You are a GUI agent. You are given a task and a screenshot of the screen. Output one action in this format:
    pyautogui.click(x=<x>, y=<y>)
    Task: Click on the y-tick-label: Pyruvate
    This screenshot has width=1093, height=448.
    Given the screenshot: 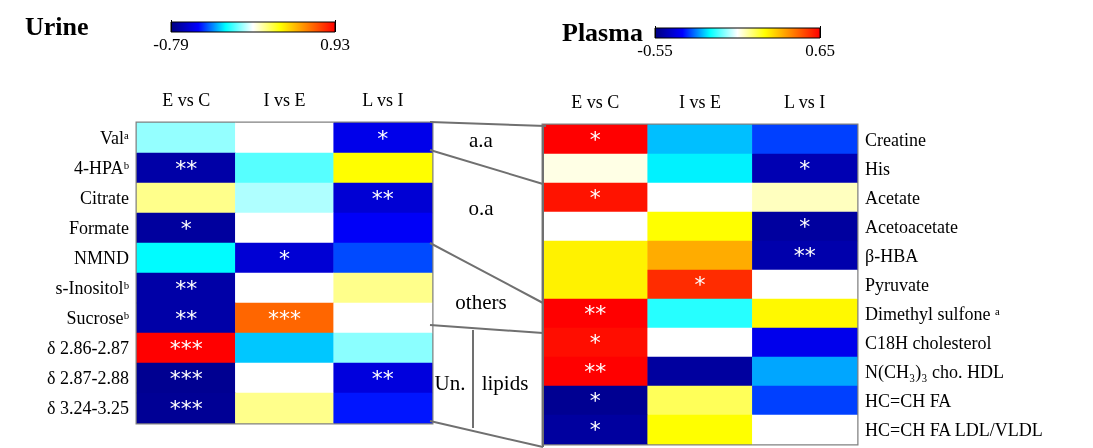 What is the action you would take?
    pyautogui.click(x=897, y=284)
    